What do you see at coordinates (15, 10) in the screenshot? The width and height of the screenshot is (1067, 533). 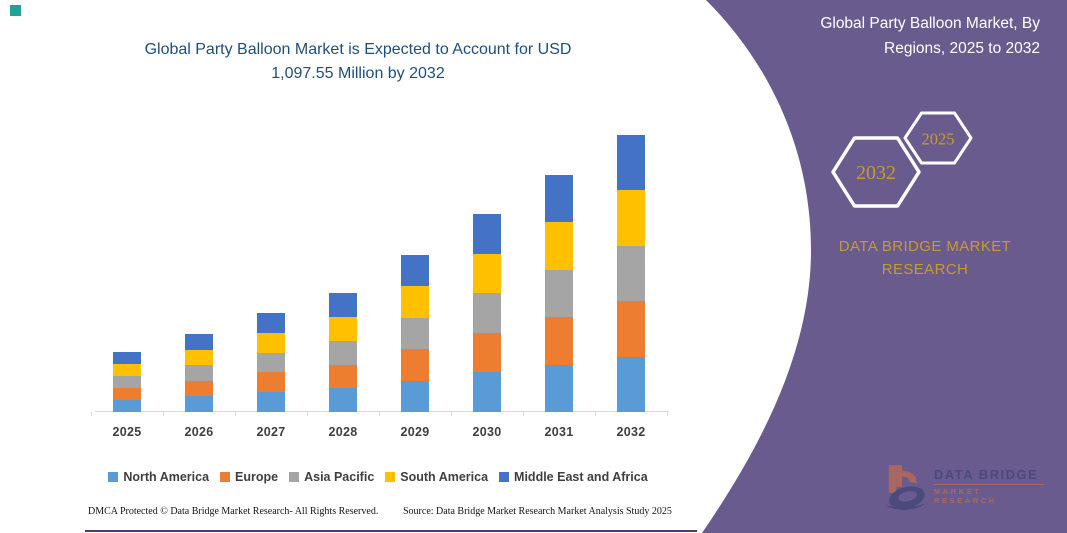 I see `corner-accent-square` at bounding box center [15, 10].